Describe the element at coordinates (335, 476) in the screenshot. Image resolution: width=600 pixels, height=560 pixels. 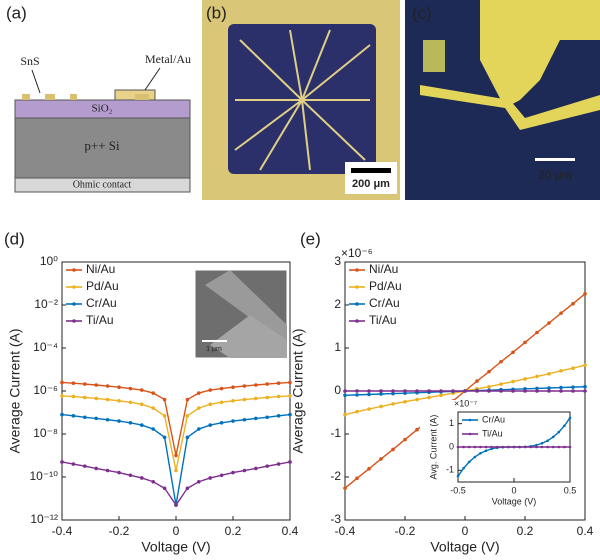
I see `y-tick-label: -2` at that location.